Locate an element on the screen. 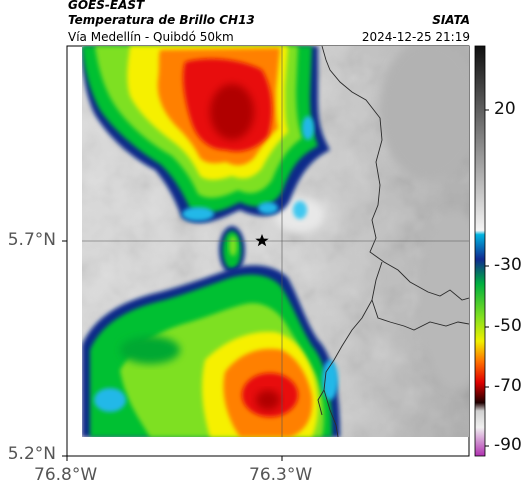  product-title: Temperatura de Brillo CH13 is located at coordinates (161, 20).